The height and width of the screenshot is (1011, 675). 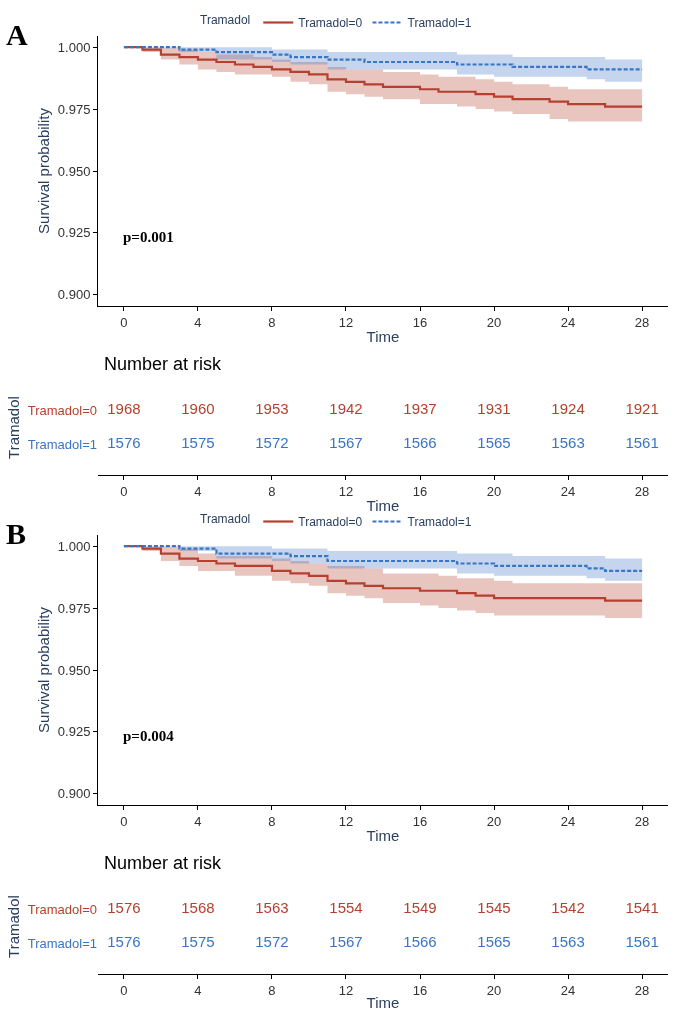 I want to click on data-label: 1549, so click(x=420, y=908).